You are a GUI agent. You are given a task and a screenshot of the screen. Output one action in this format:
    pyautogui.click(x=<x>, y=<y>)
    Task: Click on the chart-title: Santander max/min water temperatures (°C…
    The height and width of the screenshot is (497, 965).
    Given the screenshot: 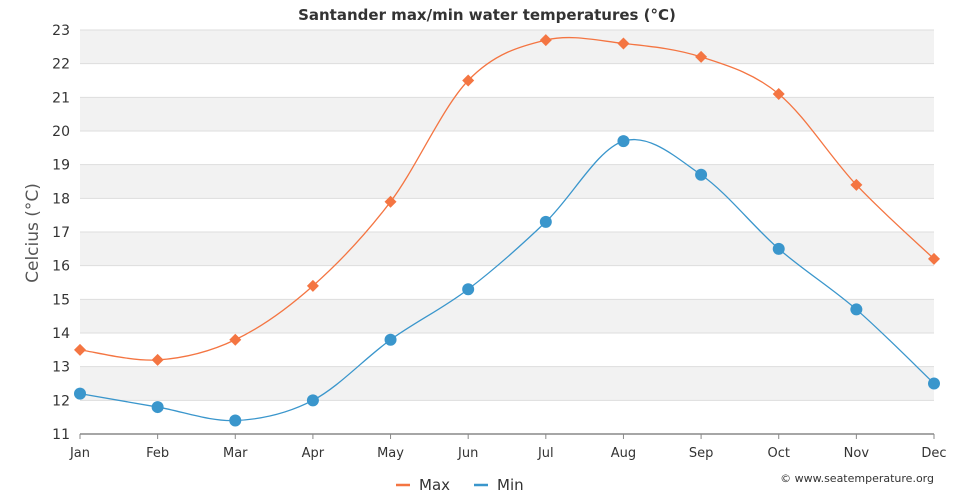 What is the action you would take?
    pyautogui.click(x=487, y=15)
    